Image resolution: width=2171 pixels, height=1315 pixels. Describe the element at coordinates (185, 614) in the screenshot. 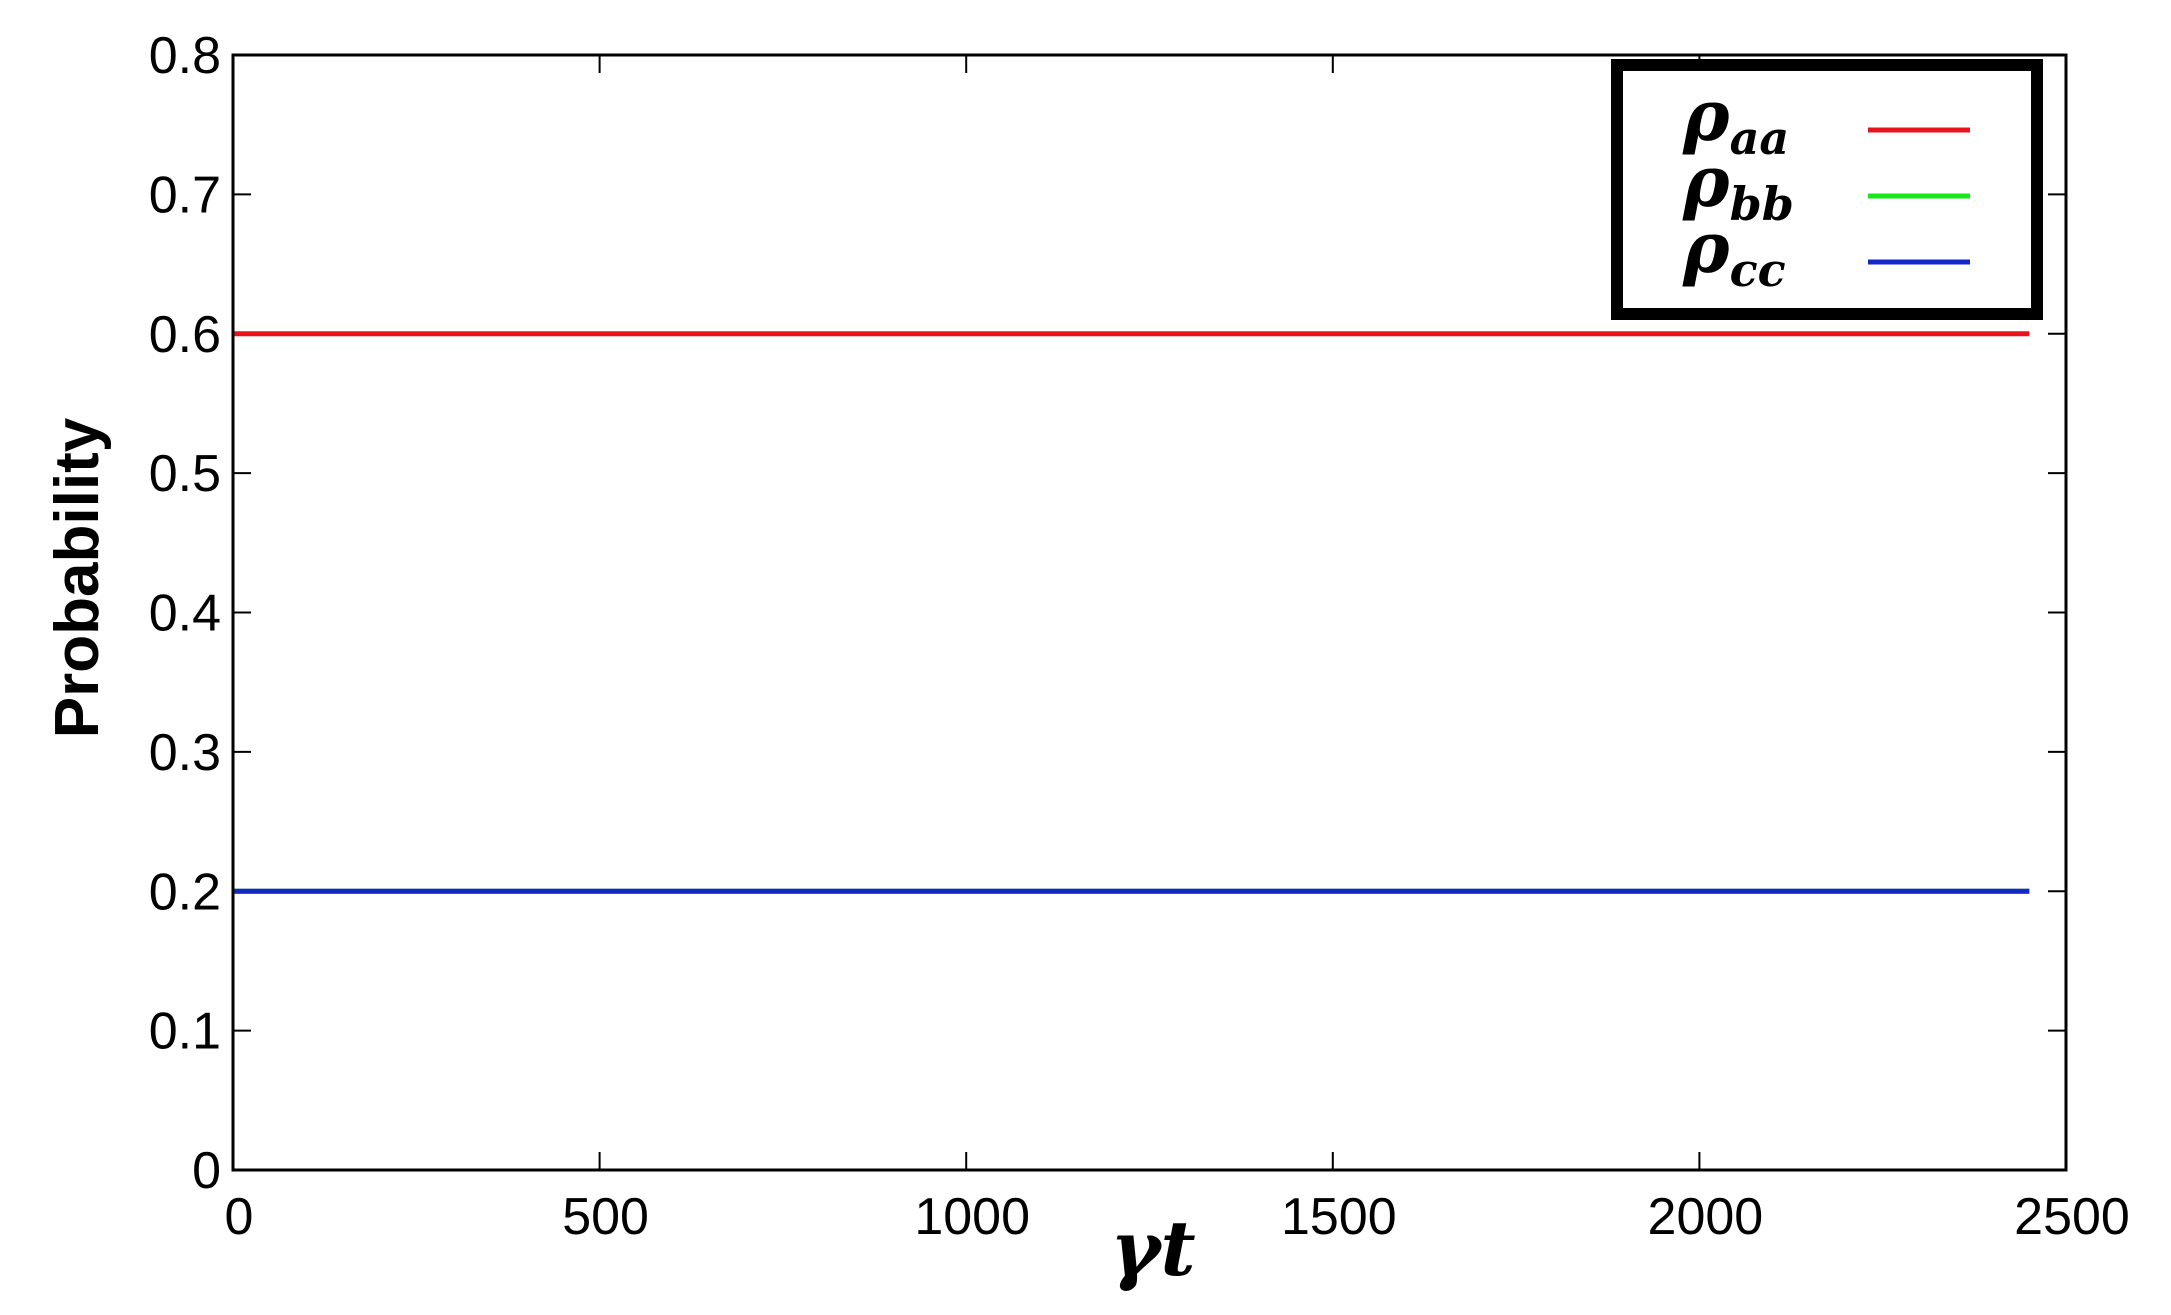

I see `y-tick-label: 0.4` at that location.